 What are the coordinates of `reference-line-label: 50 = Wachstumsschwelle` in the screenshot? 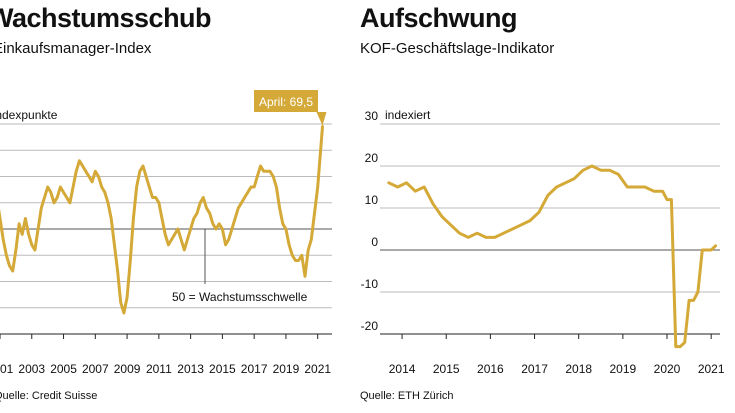 It's located at (240, 297).